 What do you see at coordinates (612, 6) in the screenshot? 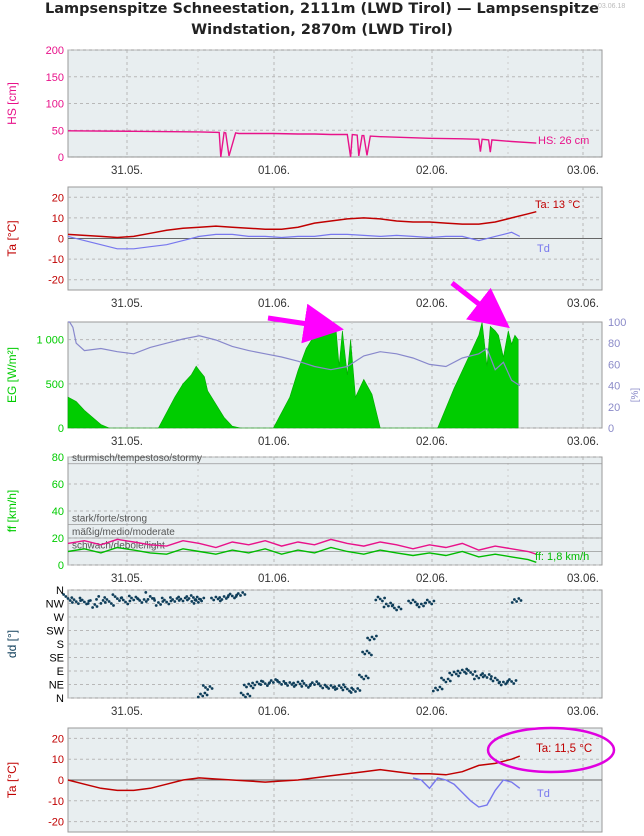
I see `timestamp-watermark: 03.06.18` at bounding box center [612, 6].